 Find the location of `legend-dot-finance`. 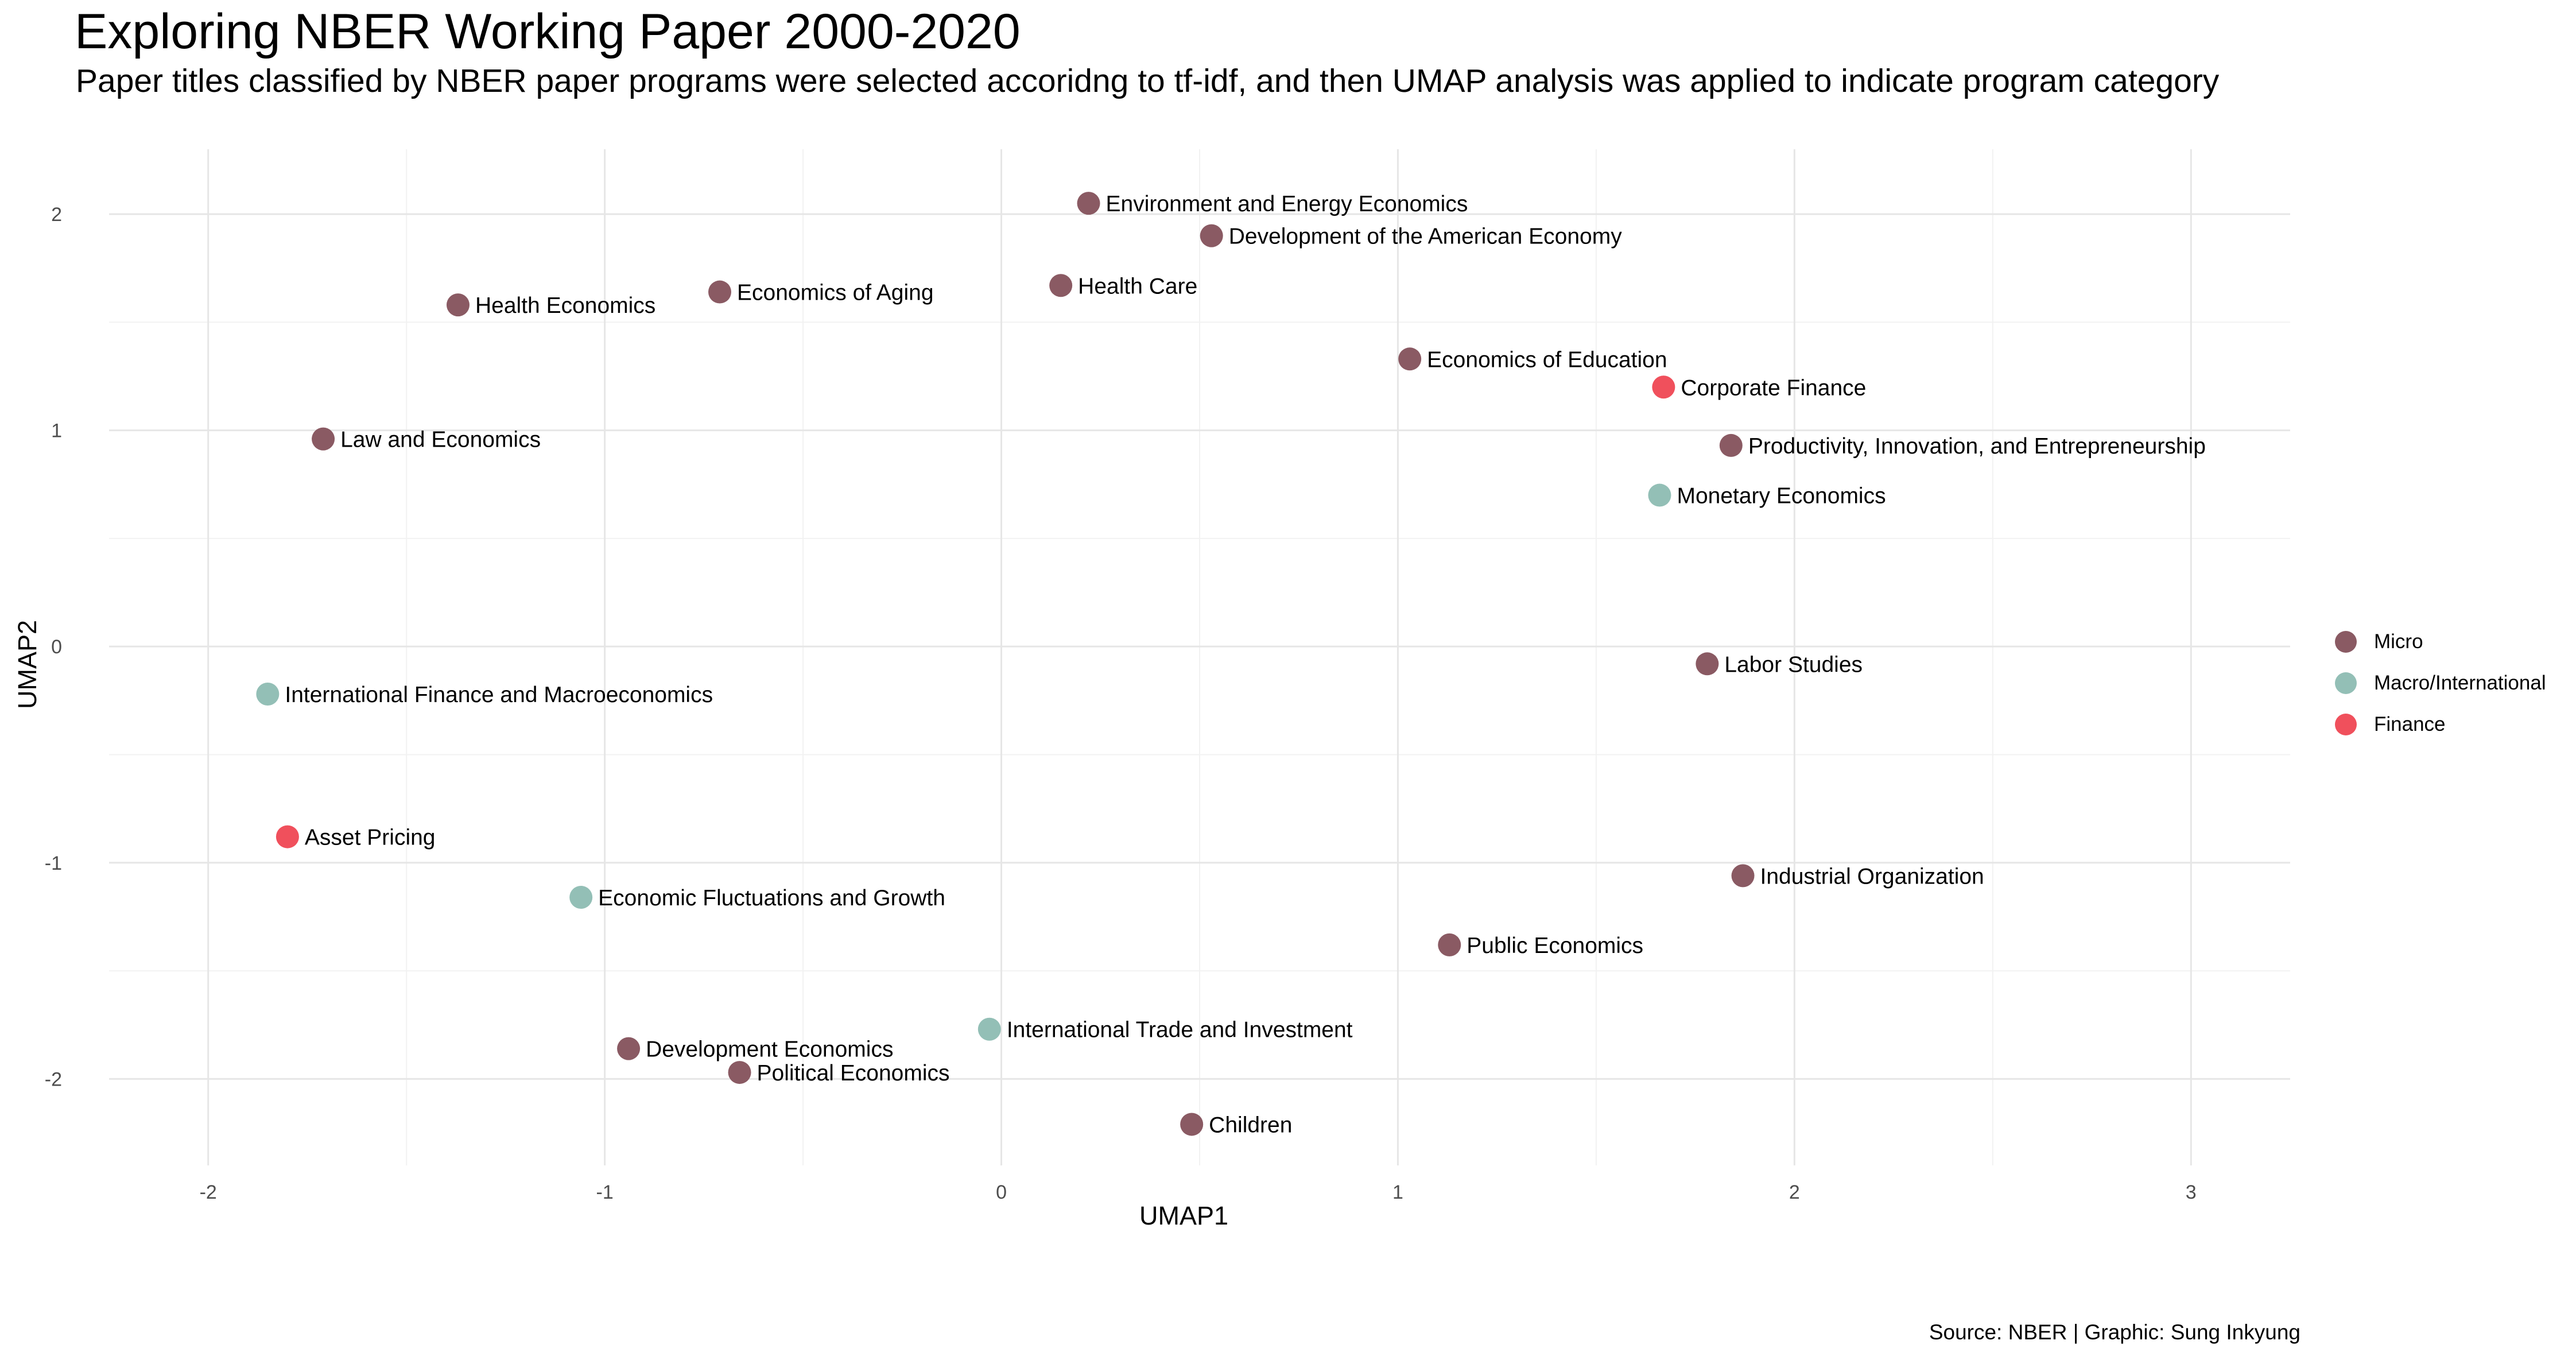

legend-dot-finance is located at coordinates (2346, 724).